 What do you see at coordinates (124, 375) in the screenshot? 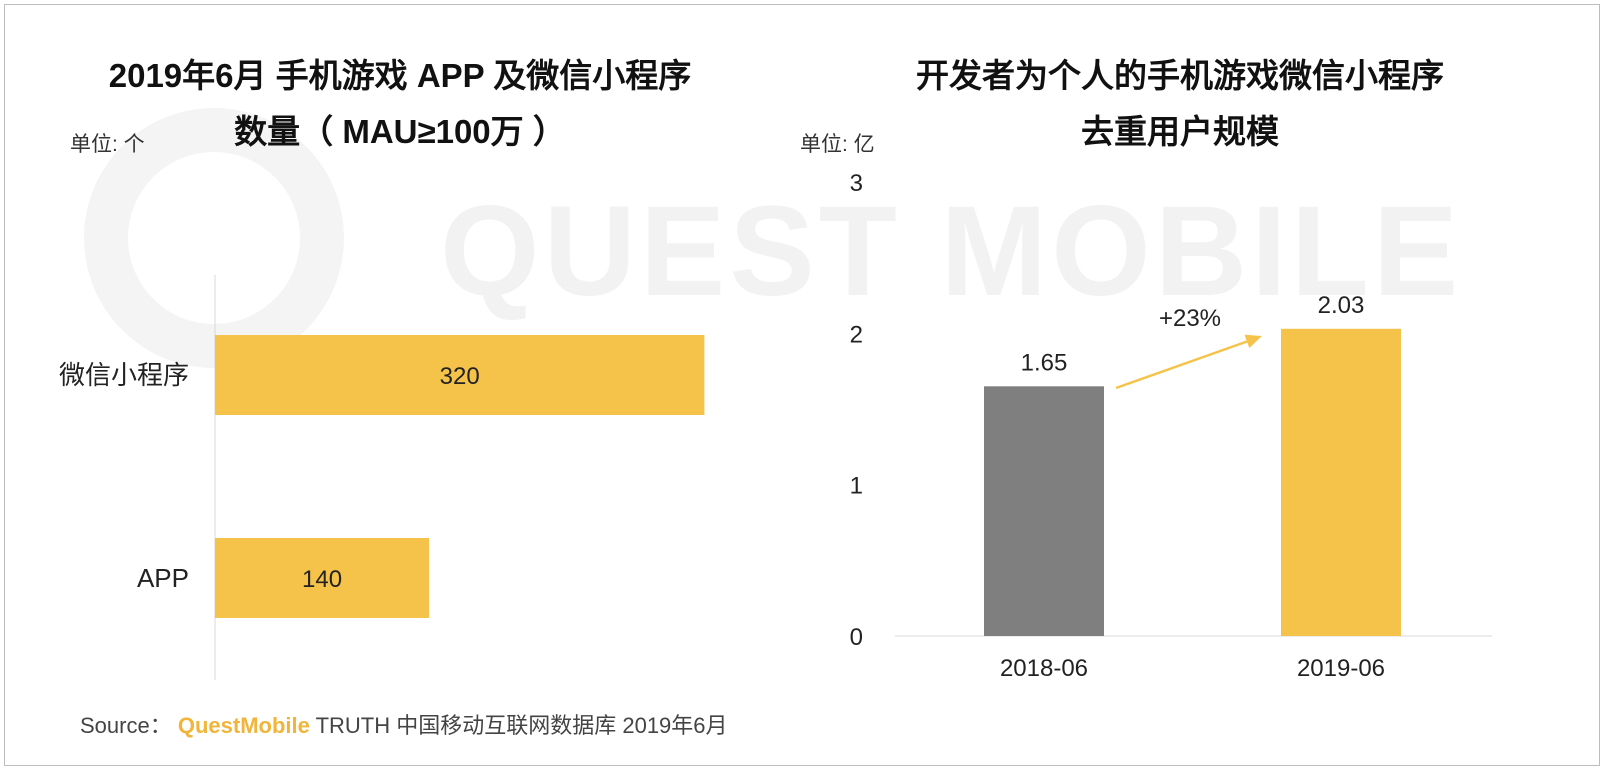
I see `category-label: 微信小程序` at bounding box center [124, 375].